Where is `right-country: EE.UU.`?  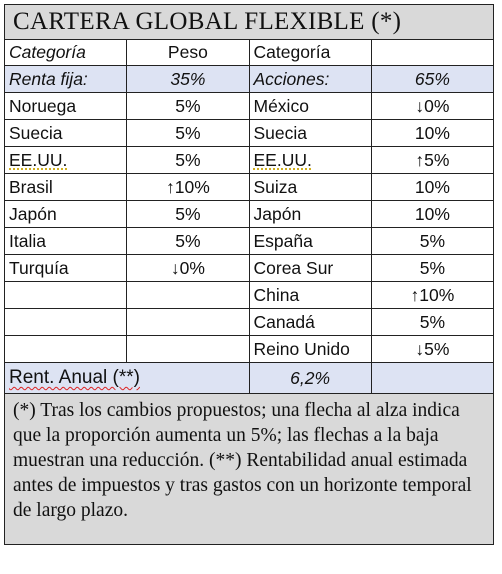 right-country: EE.UU. is located at coordinates (310, 160).